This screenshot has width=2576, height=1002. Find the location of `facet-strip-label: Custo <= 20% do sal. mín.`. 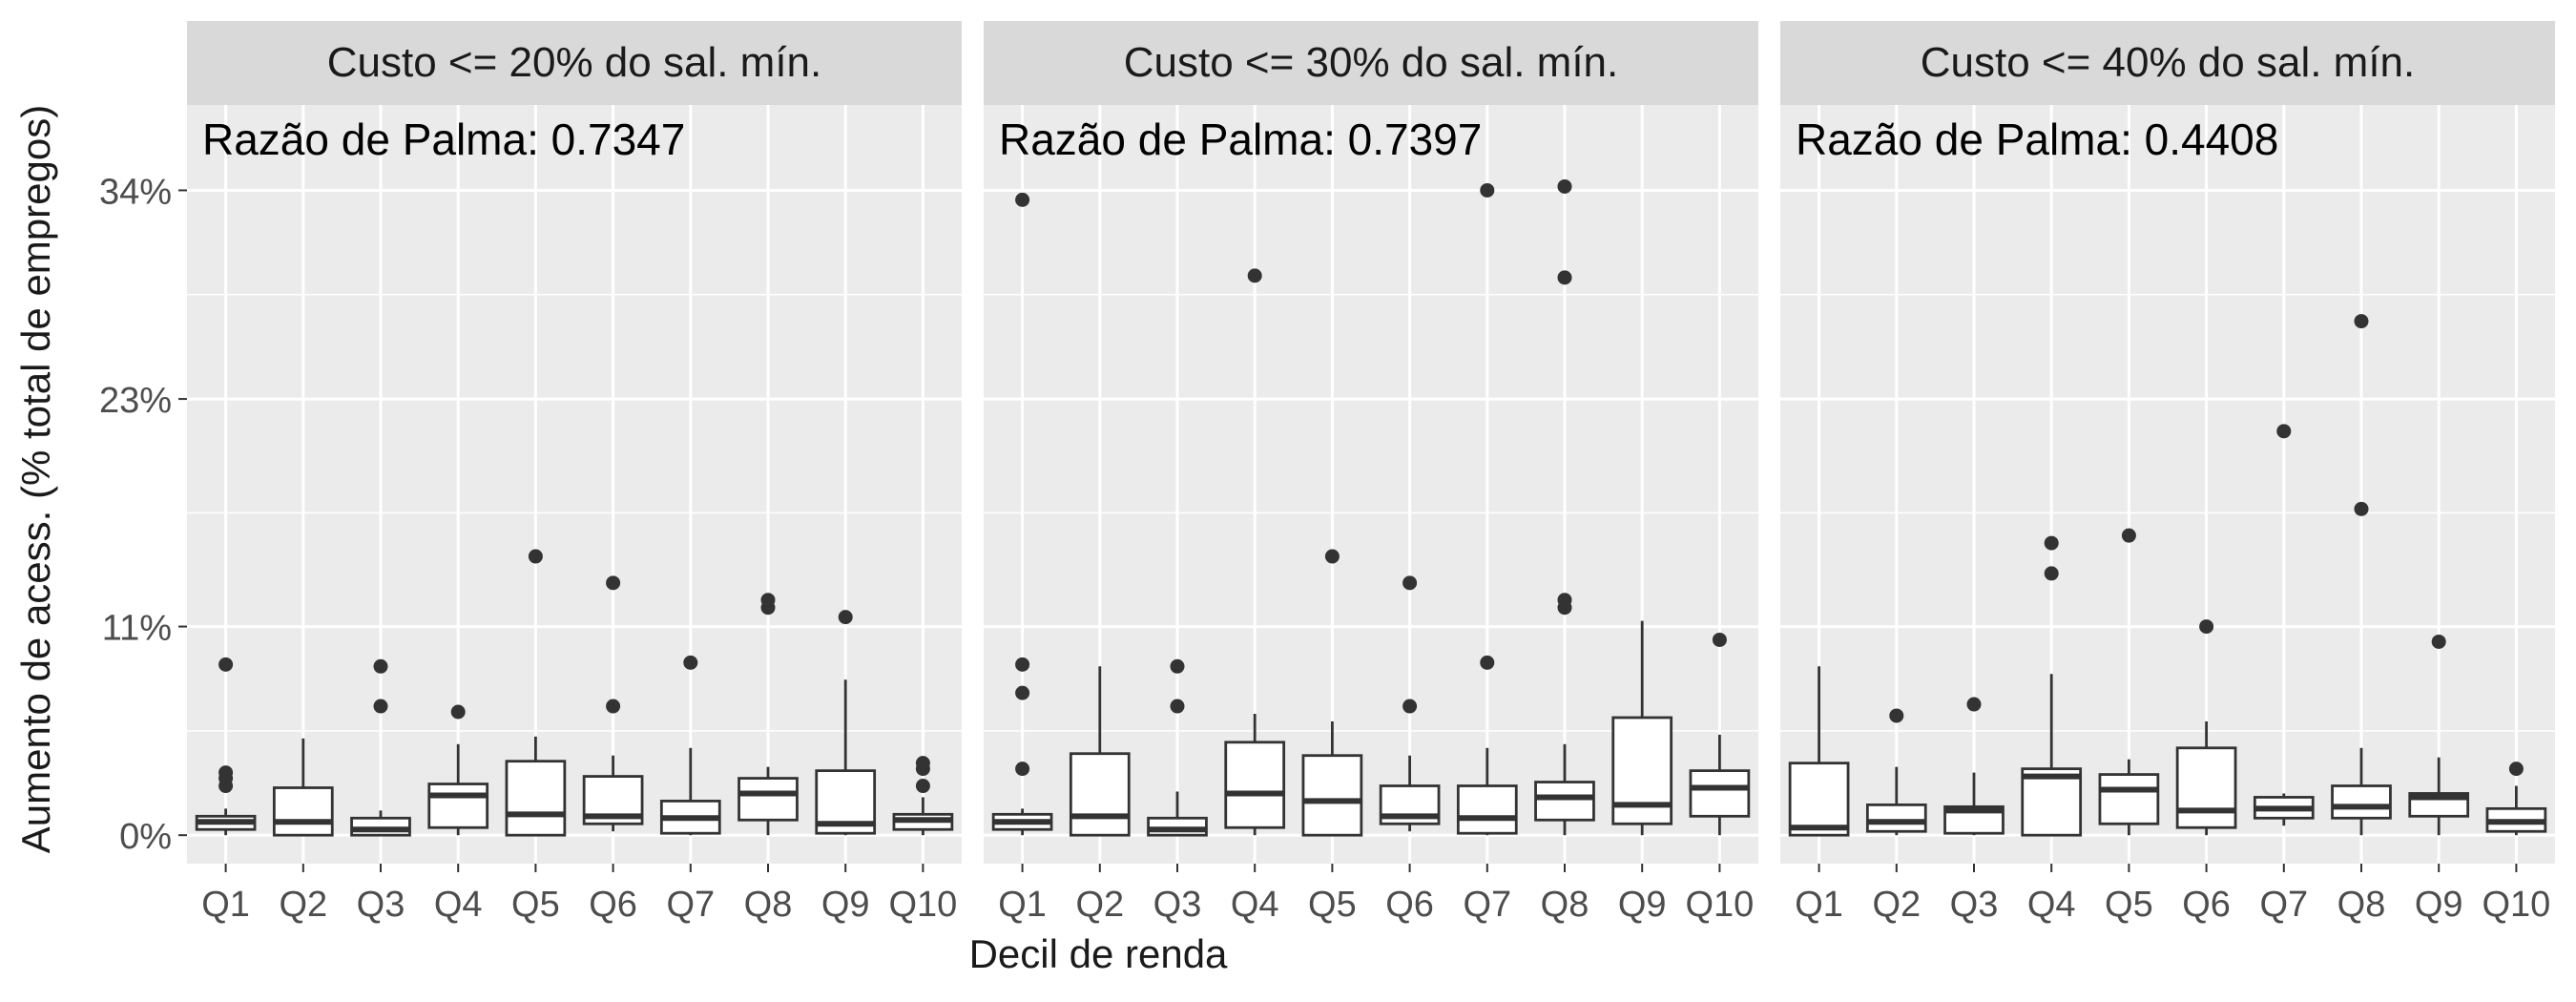

facet-strip-label: Custo <= 20% do sal. mín. is located at coordinates (574, 62).